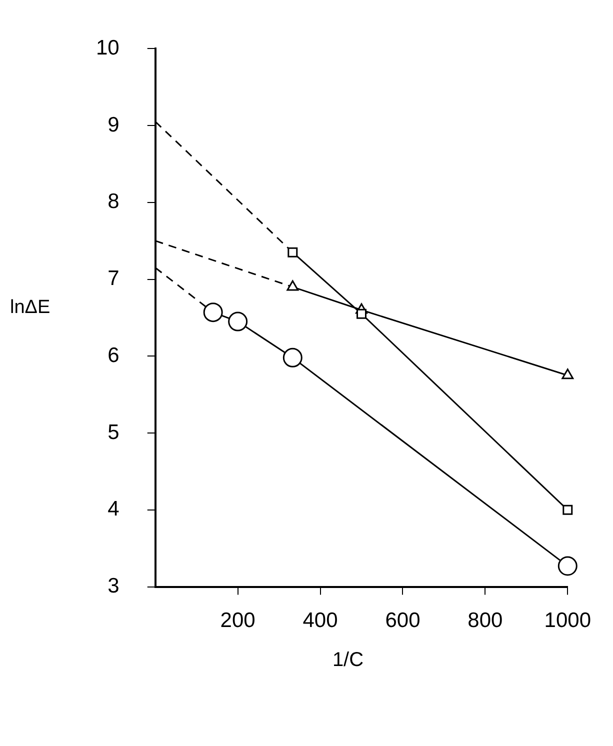 The width and height of the screenshot is (613, 746). What do you see at coordinates (30, 307) in the screenshot?
I see `y-axis-title: lnΔE` at bounding box center [30, 307].